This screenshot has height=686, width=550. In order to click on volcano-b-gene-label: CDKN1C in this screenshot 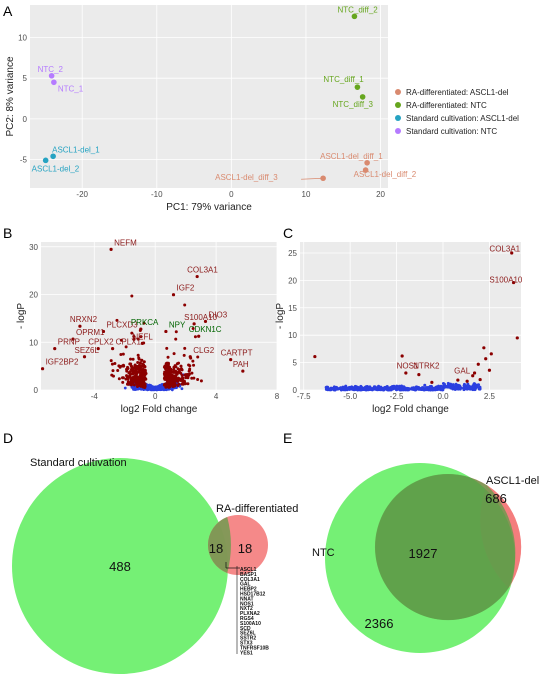, I will do `click(205, 329)`.